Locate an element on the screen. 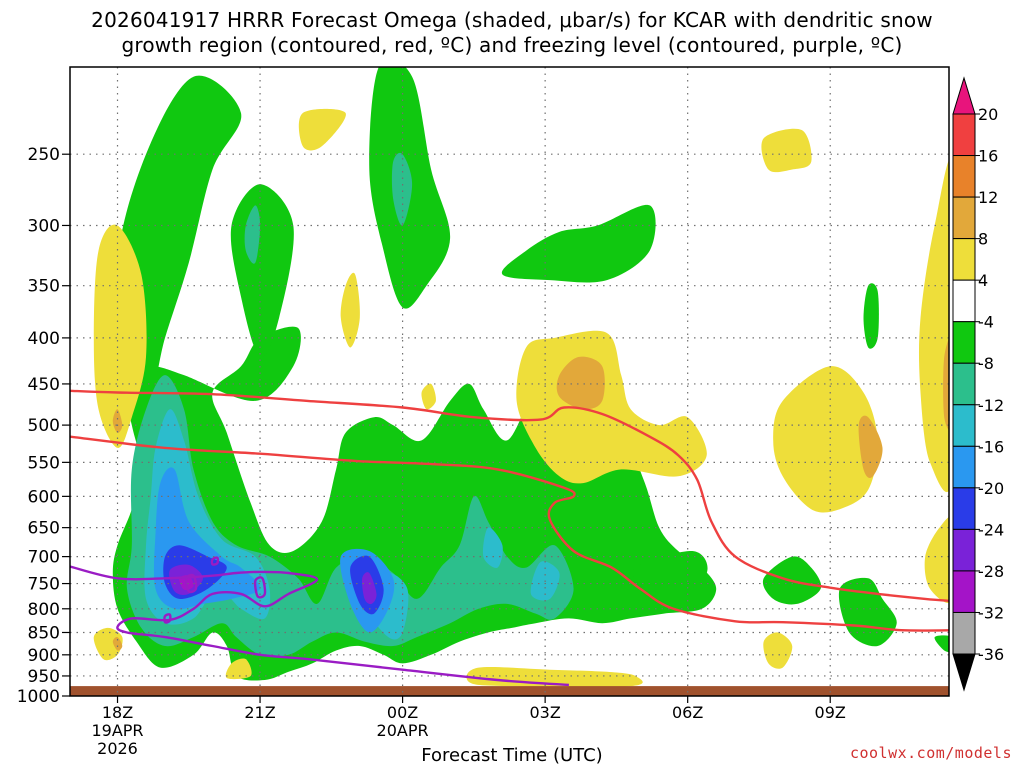  y-tick-label-950: 950 is located at coordinates (44, 677).